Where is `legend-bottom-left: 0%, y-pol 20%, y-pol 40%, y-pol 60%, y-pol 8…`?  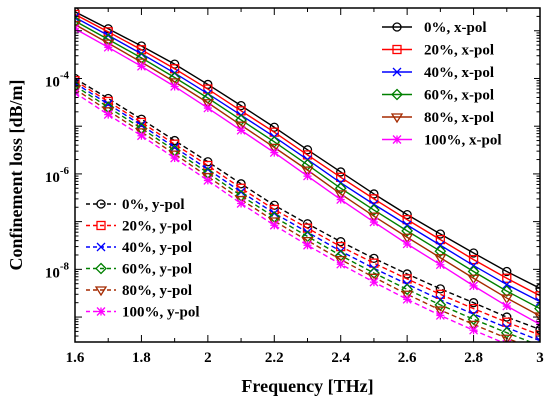 legend-bottom-left: 0%, y-pol 20%, y-pol 40%, y-pol 60%, y-pol 8… is located at coordinates (143, 259).